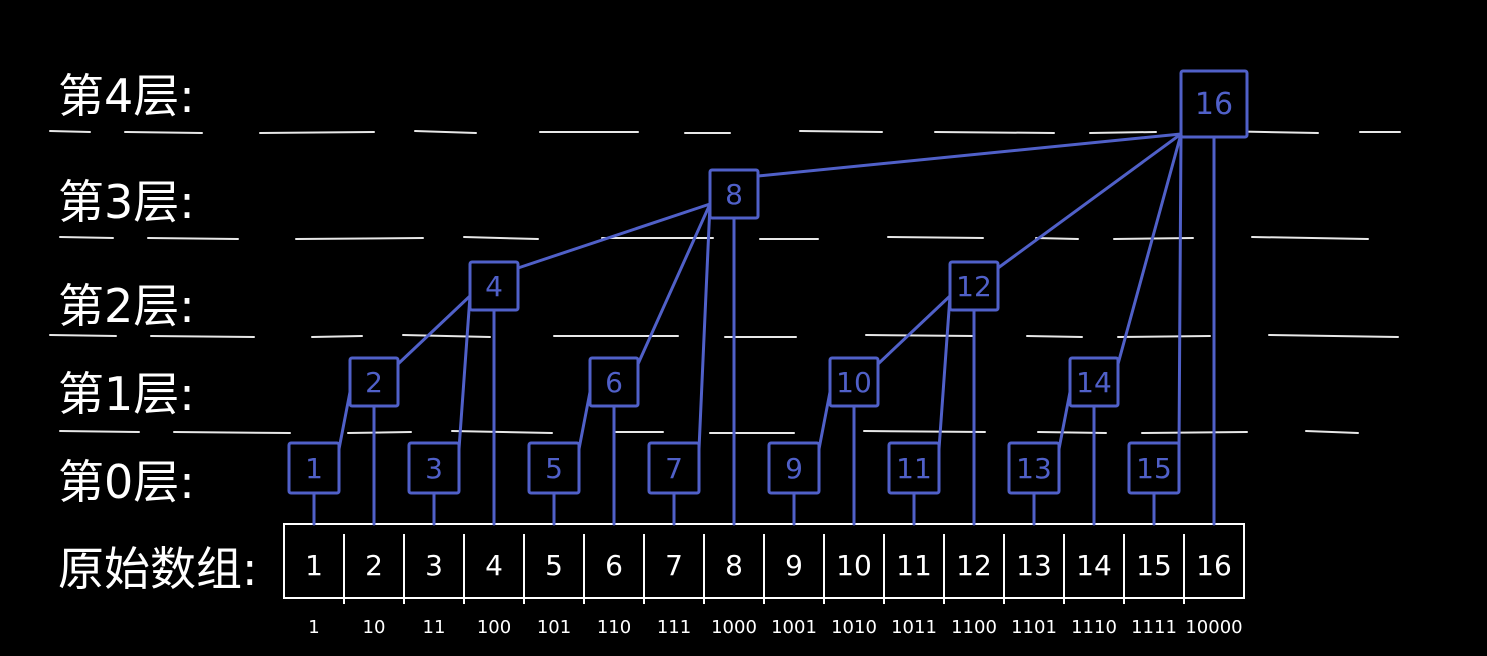 This screenshot has width=1487, height=656. Describe the element at coordinates (313, 627) in the screenshot. I see `binary-index-label: 1` at that location.